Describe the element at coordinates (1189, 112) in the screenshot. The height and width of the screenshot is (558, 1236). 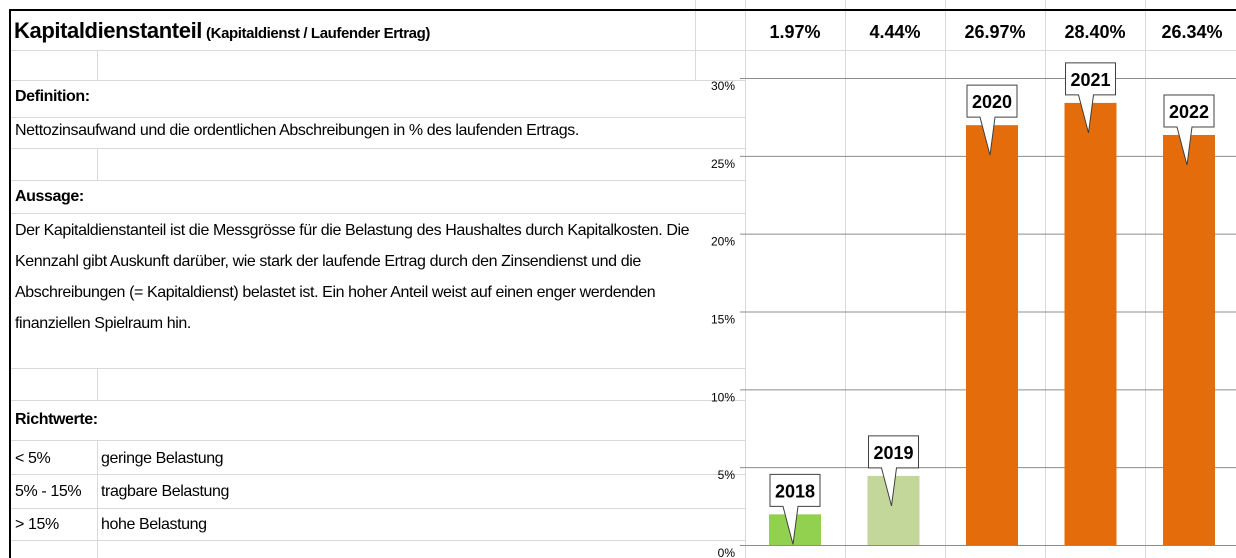
I see `callout-label: 2022` at that location.